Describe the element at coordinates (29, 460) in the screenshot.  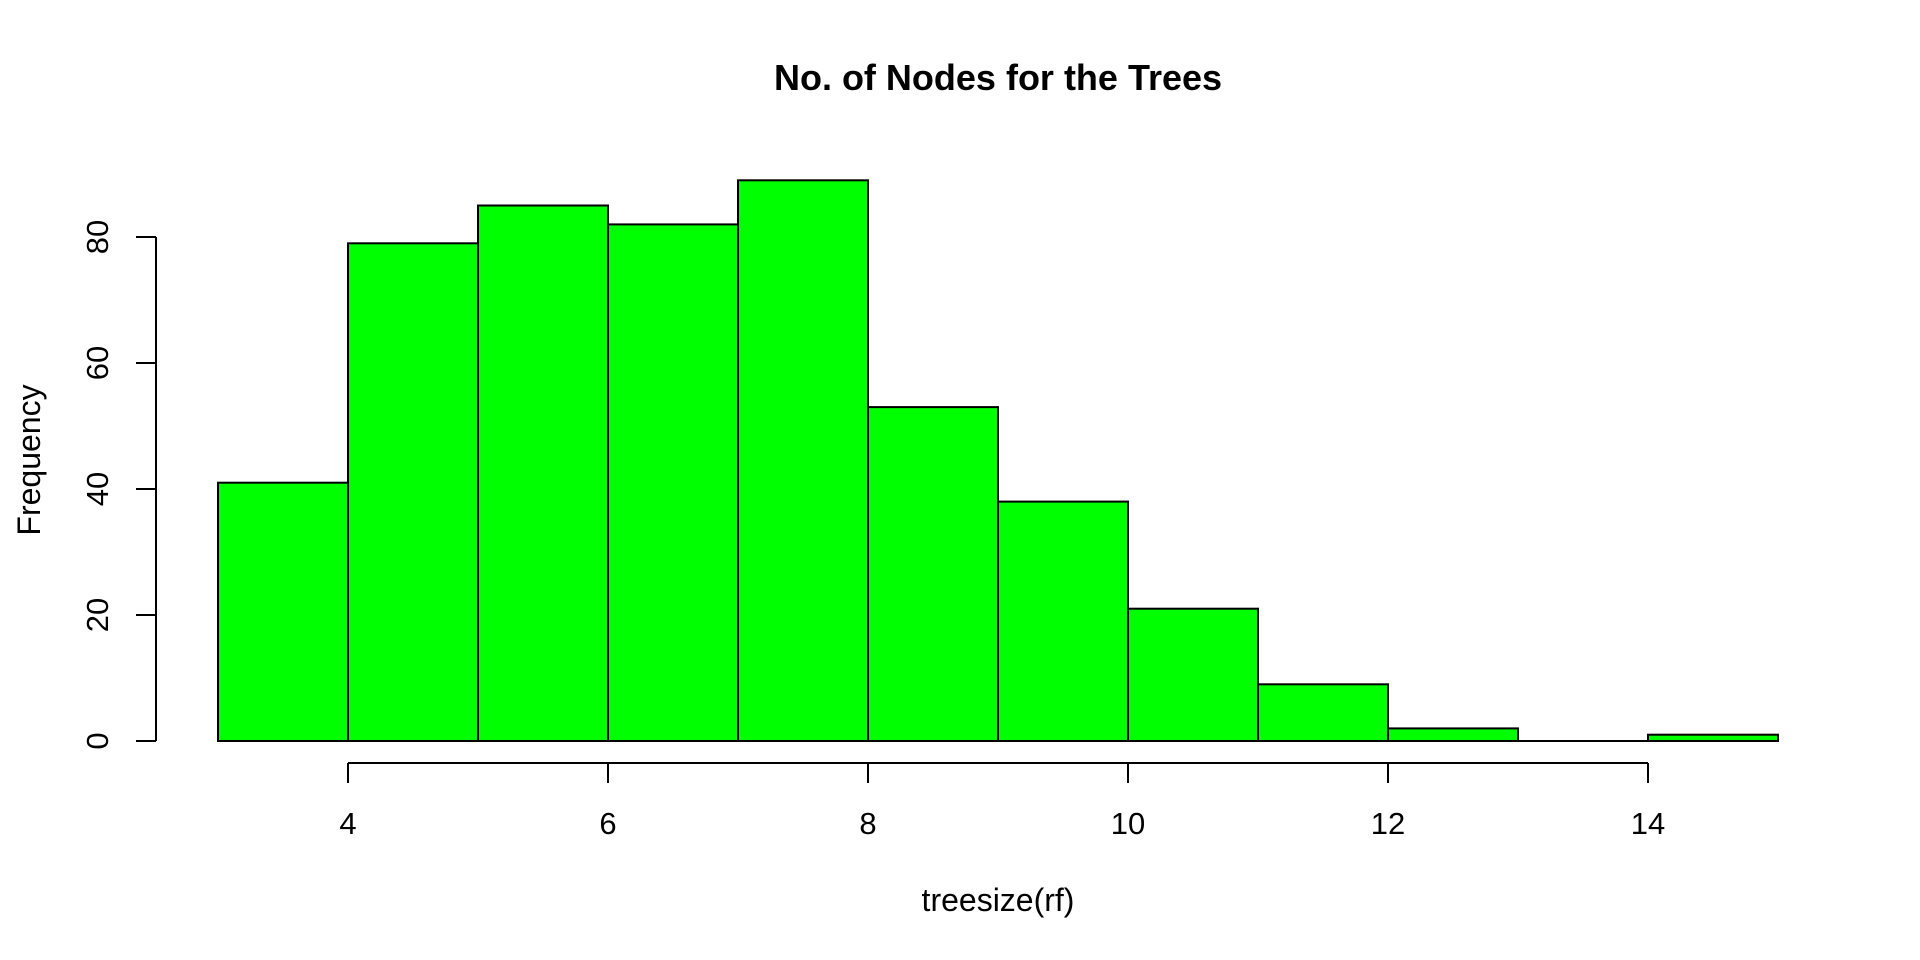
I see `y-axis-title: Frequency` at that location.